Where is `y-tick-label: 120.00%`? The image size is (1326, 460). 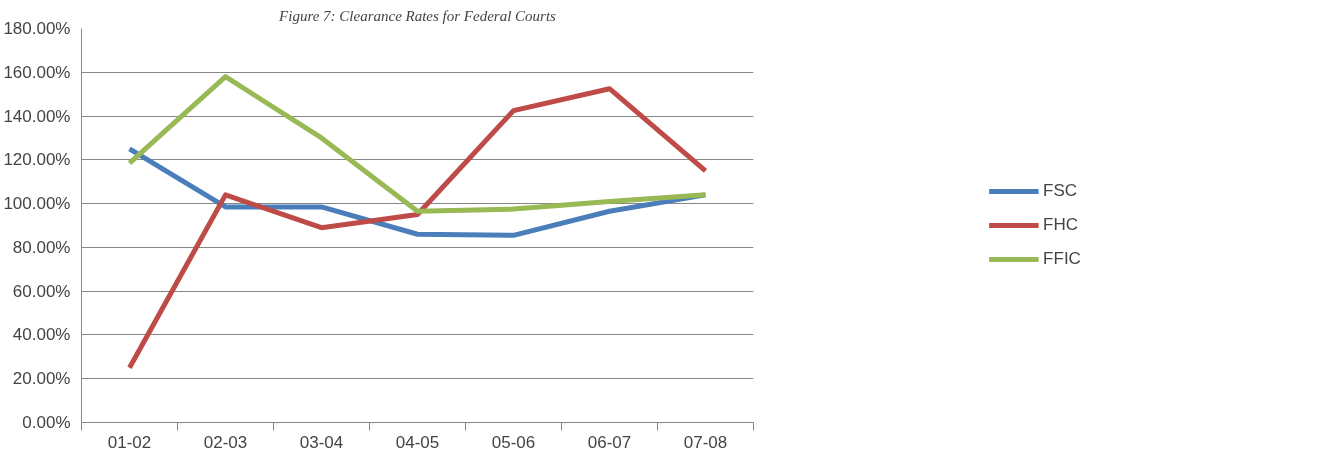
y-tick-label: 120.00% is located at coordinates (37, 160).